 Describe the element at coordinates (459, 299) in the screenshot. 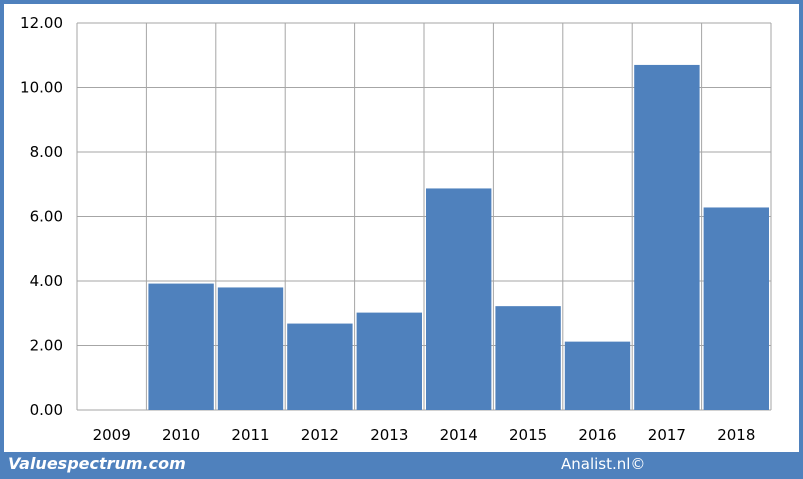

I see `bar-2014` at that location.